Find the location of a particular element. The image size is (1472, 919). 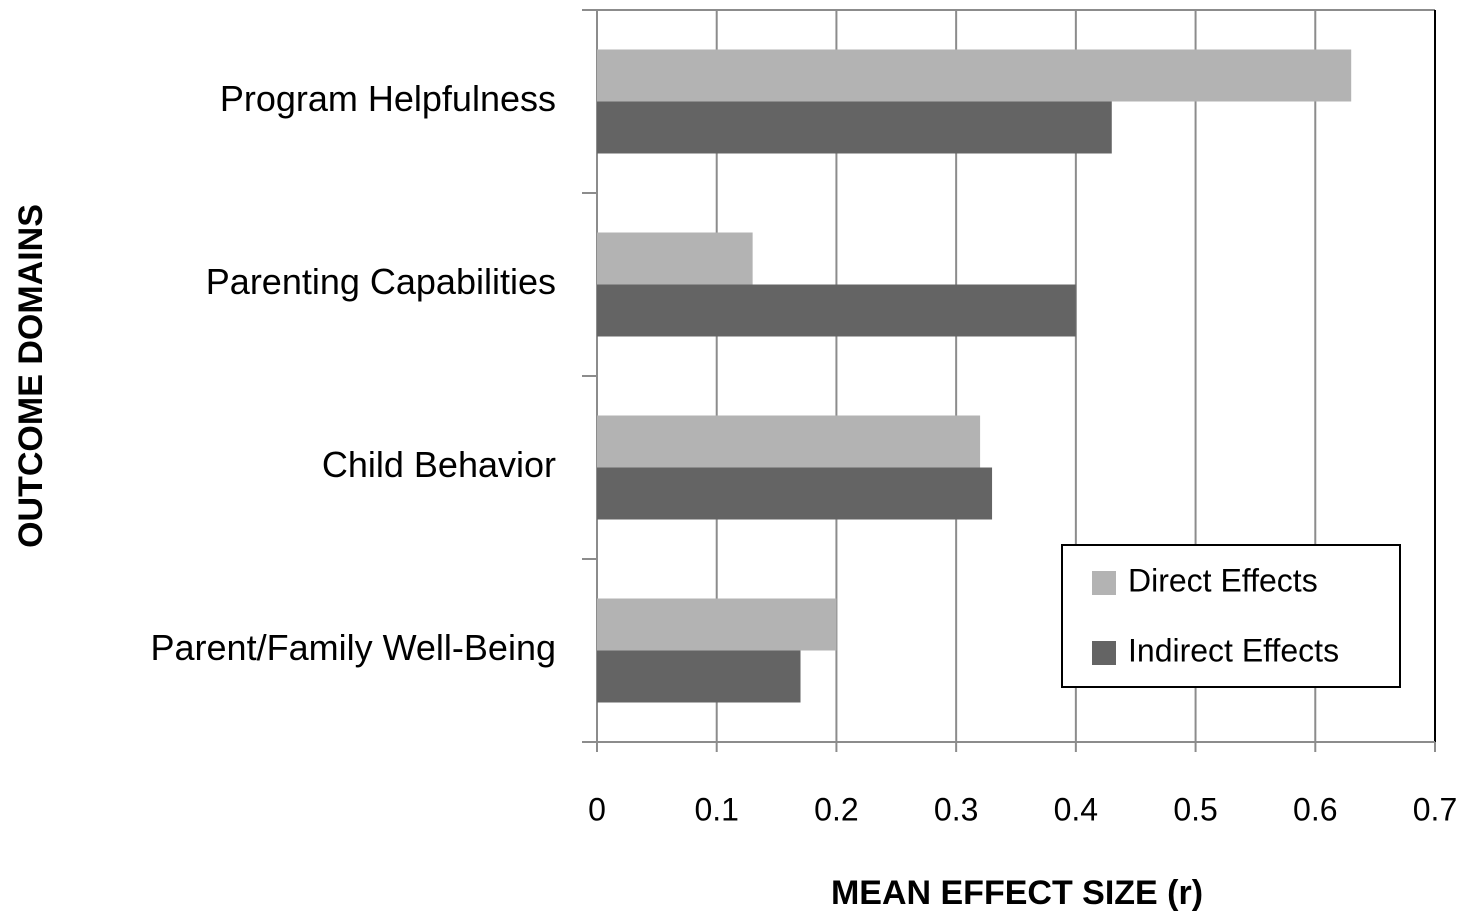

y-tick-label: Program Helpfulness is located at coordinates (388, 98).